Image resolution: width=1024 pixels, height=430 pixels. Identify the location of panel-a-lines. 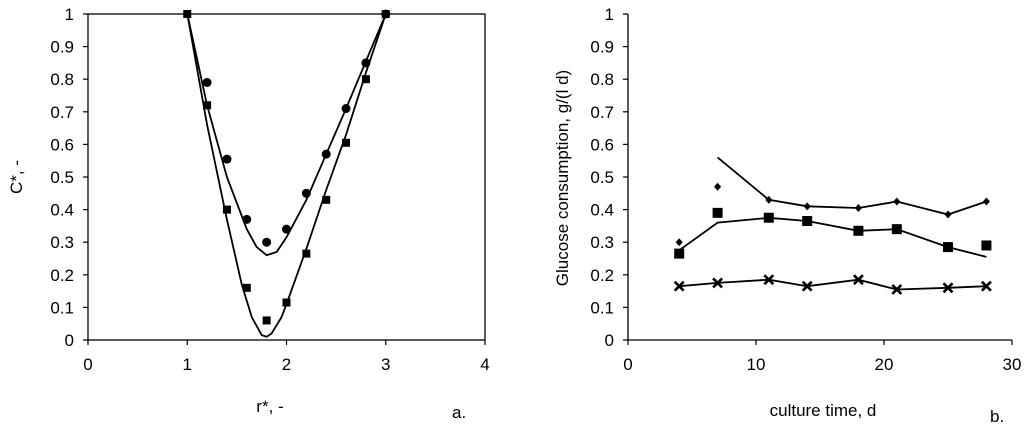
(286, 175).